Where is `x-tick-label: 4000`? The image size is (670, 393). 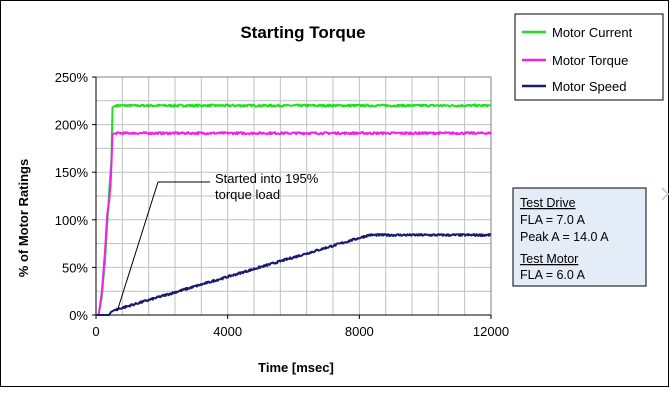
x-tick-label: 4000 is located at coordinates (227, 331).